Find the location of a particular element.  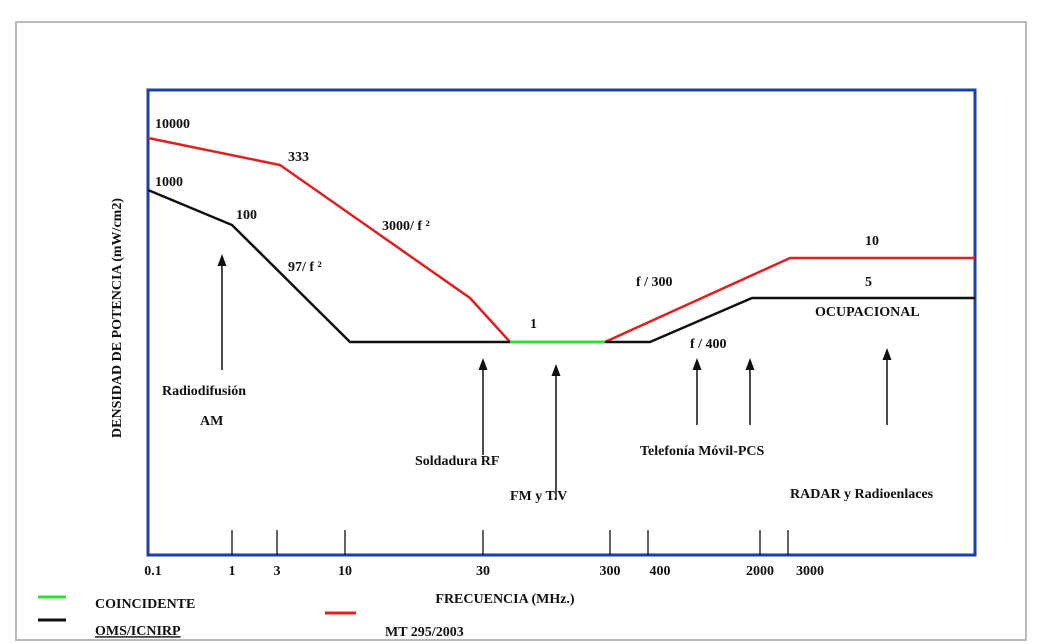

x-tick-label: 0.1 is located at coordinates (153, 571).